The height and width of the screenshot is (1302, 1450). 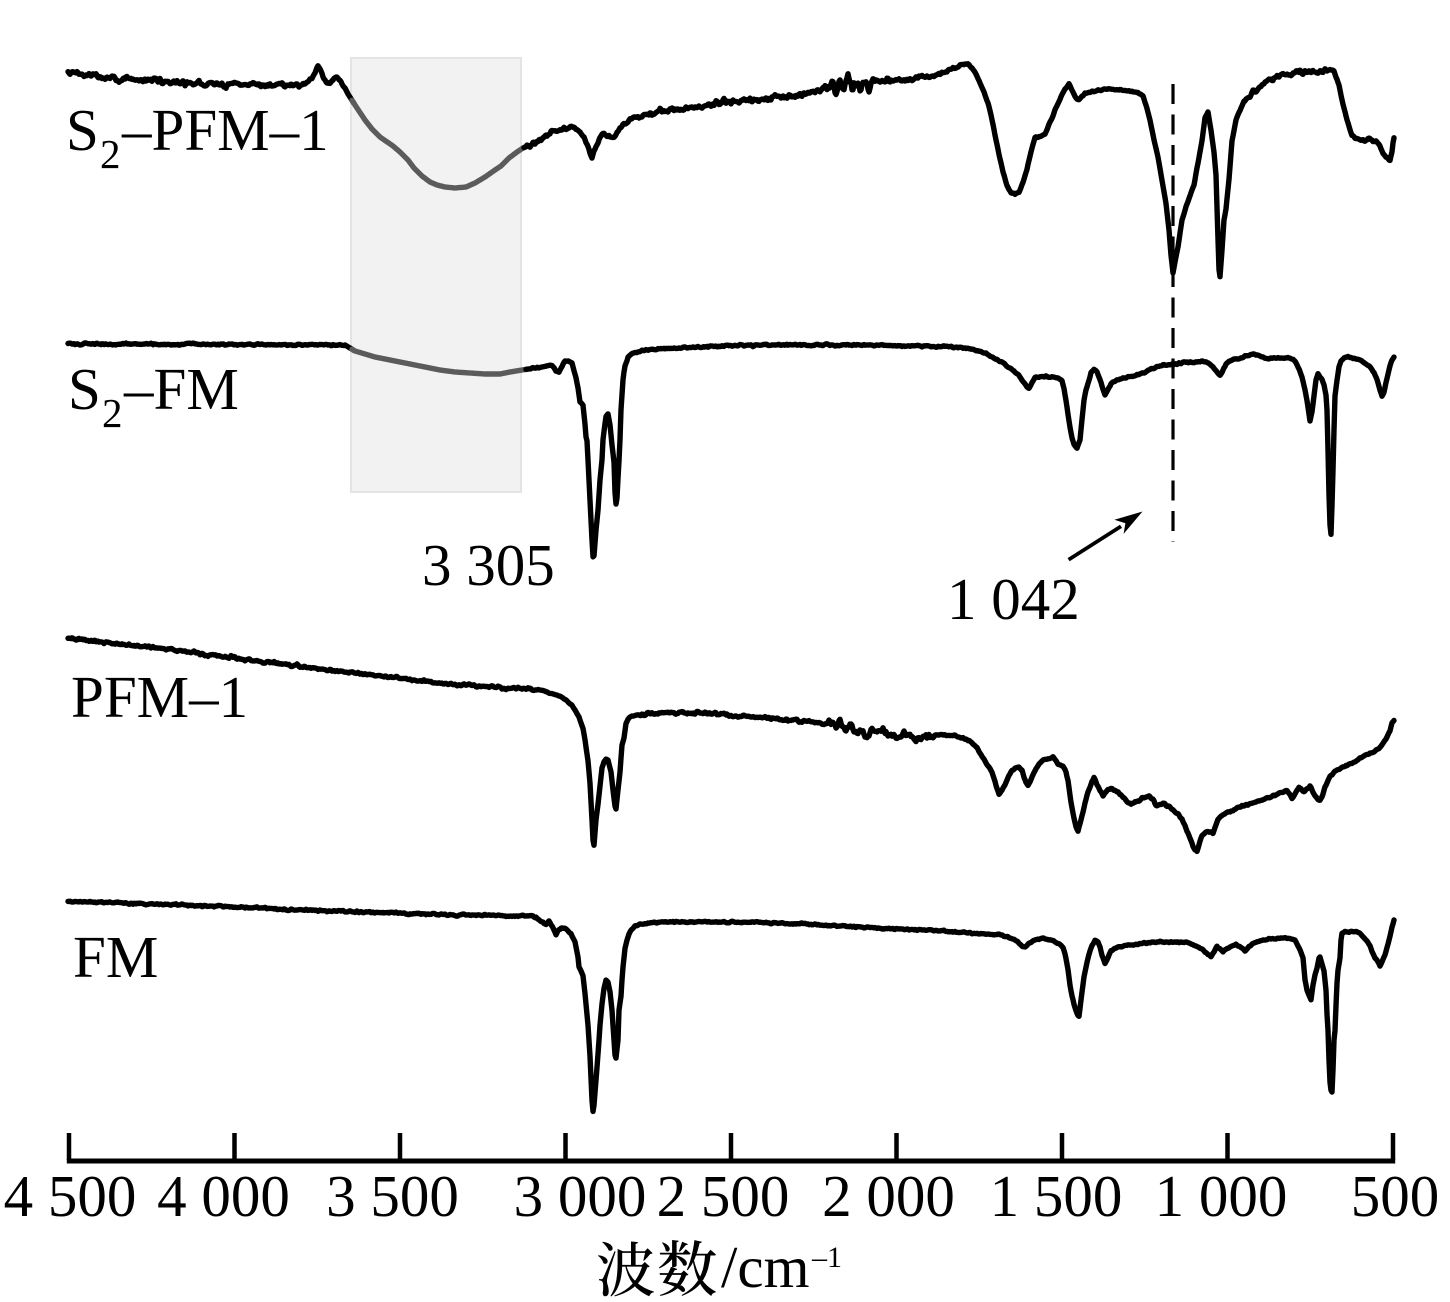 I want to click on svg-text: 3 500, so click(x=392, y=1196).